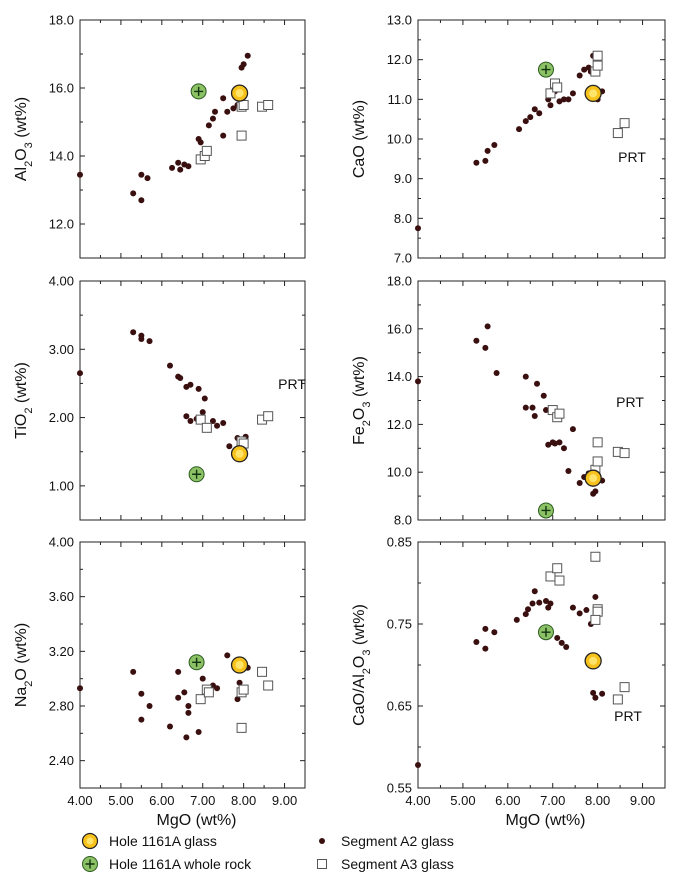 Image resolution: width=678 pixels, height=887 pixels. Describe the element at coordinates (61, 542) in the screenshot. I see `y-tick-label: 4.00` at that location.